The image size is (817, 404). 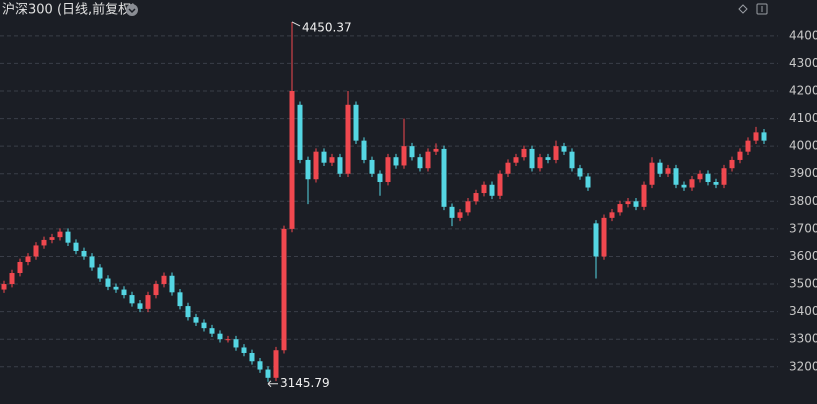 I want to click on diamond-icon, so click(x=743, y=9).